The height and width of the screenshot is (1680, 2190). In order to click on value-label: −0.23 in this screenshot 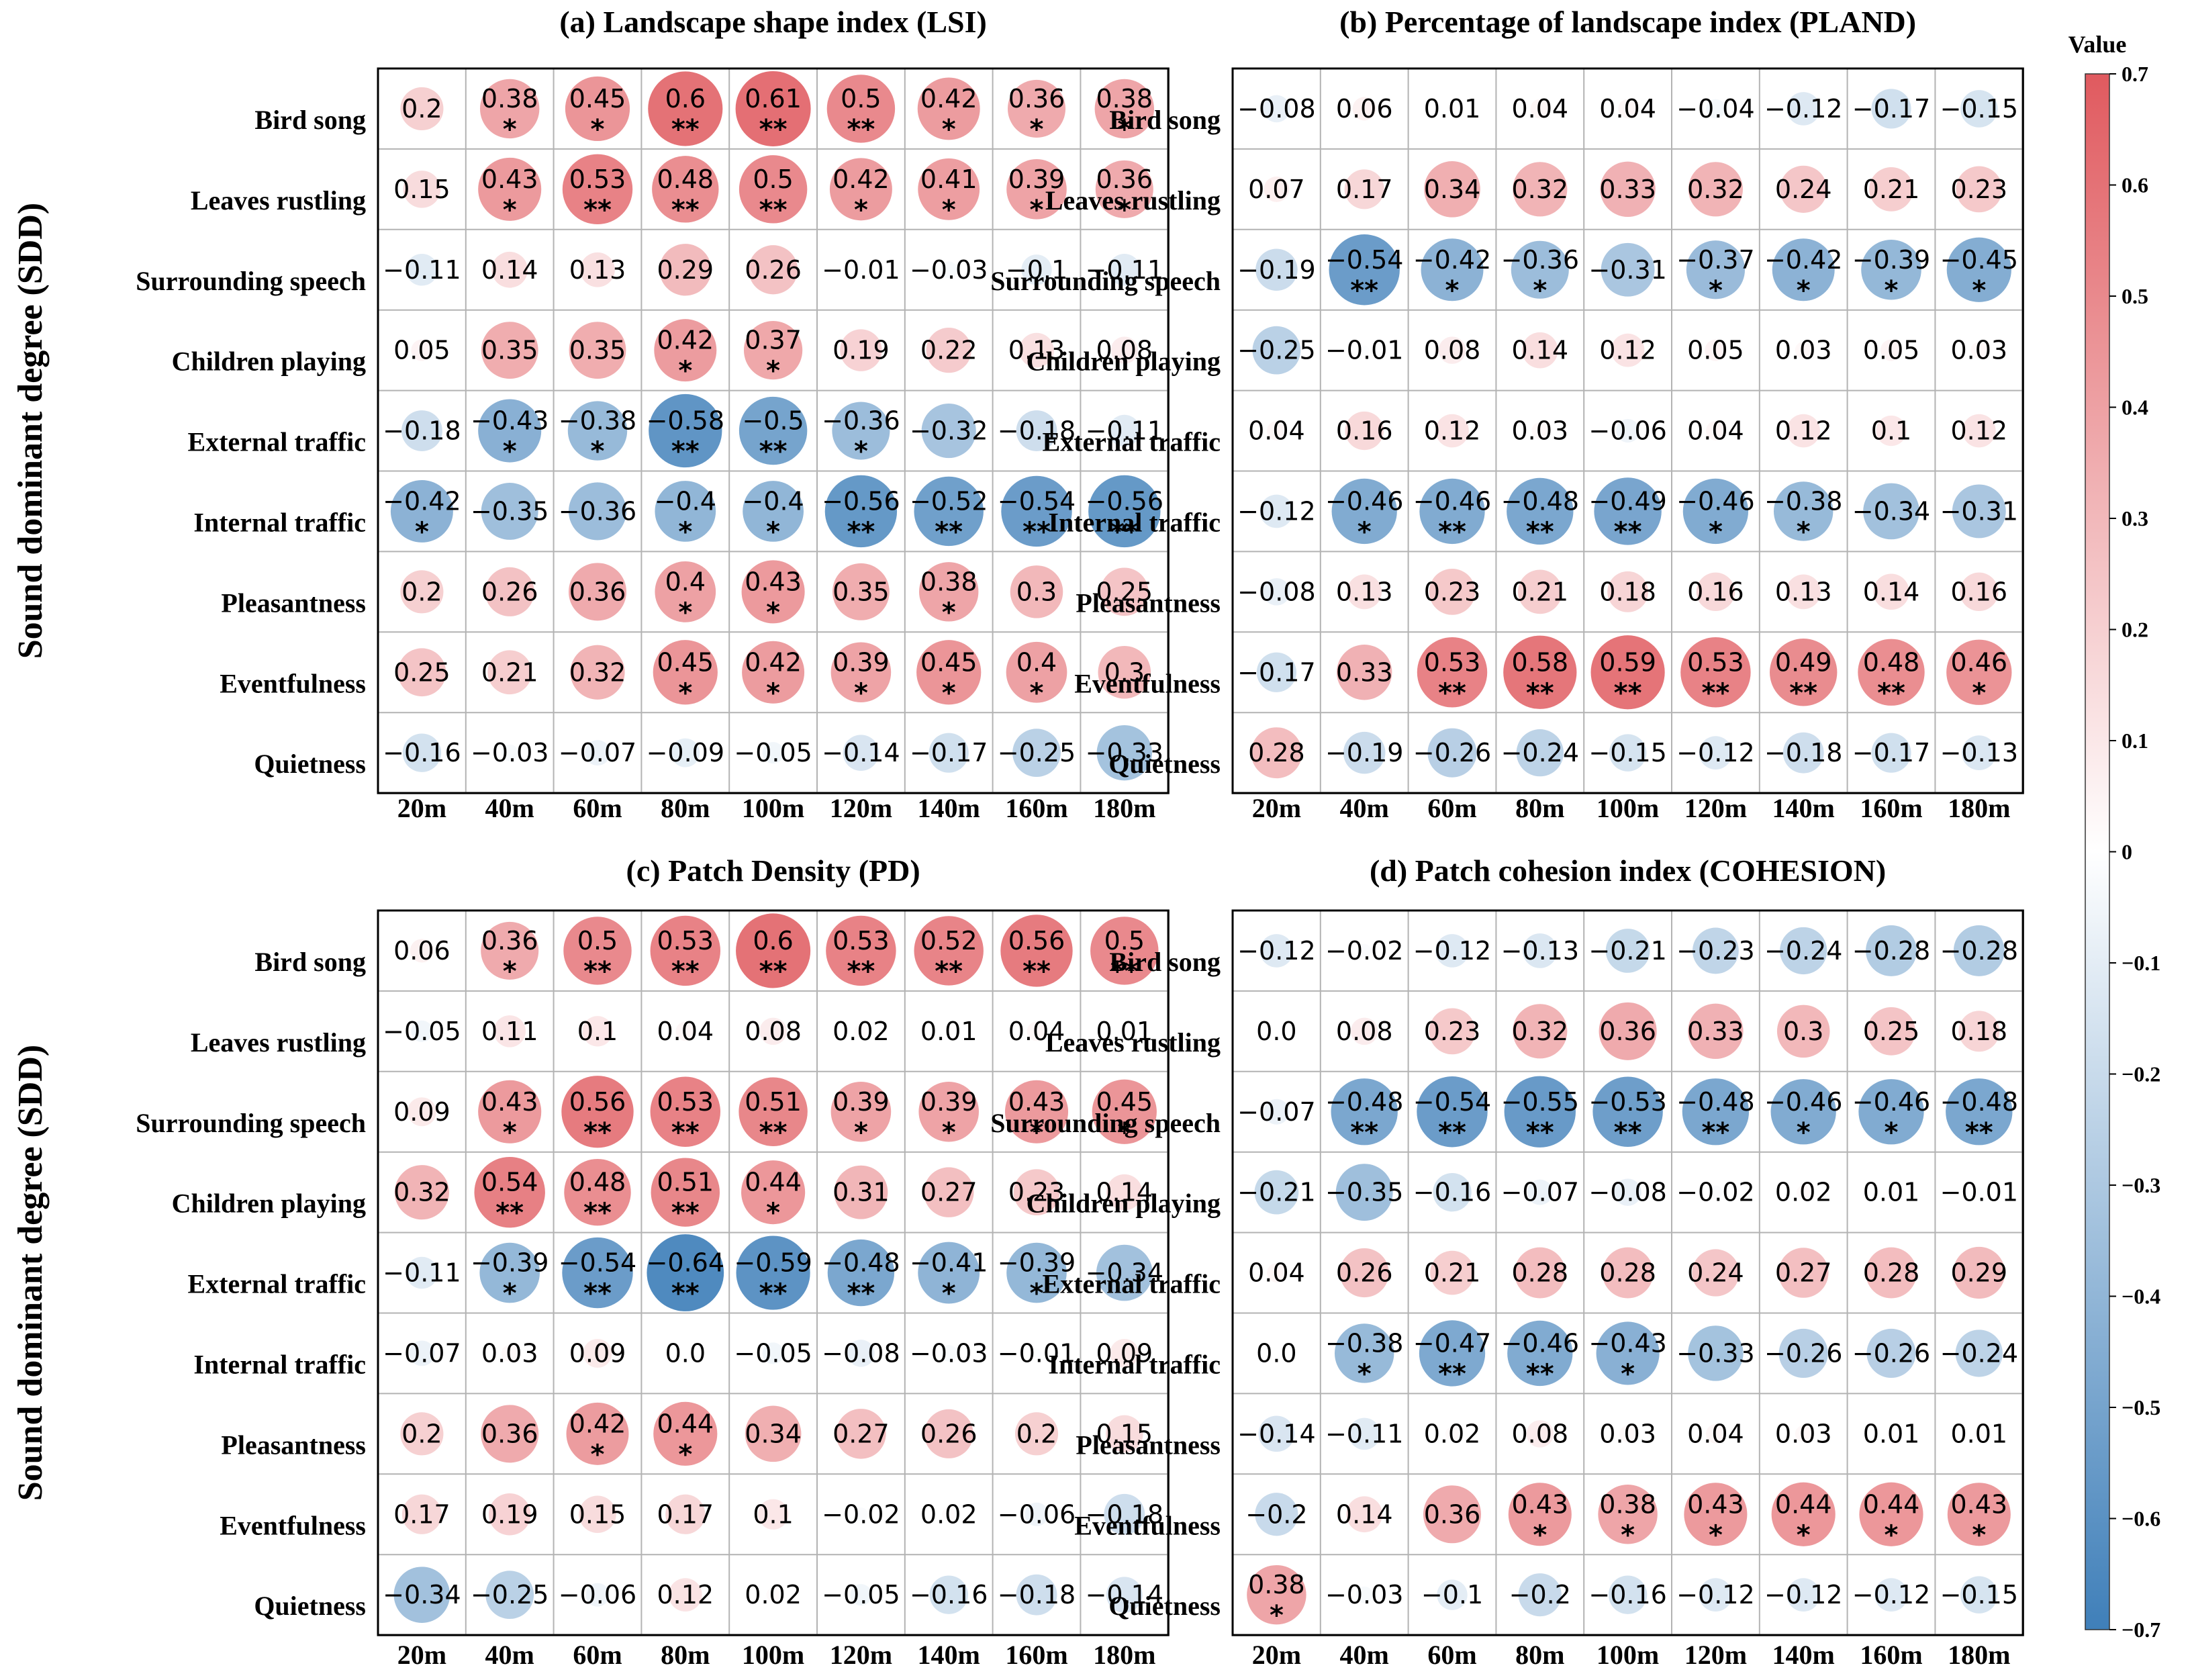, I will do `click(1715, 951)`.